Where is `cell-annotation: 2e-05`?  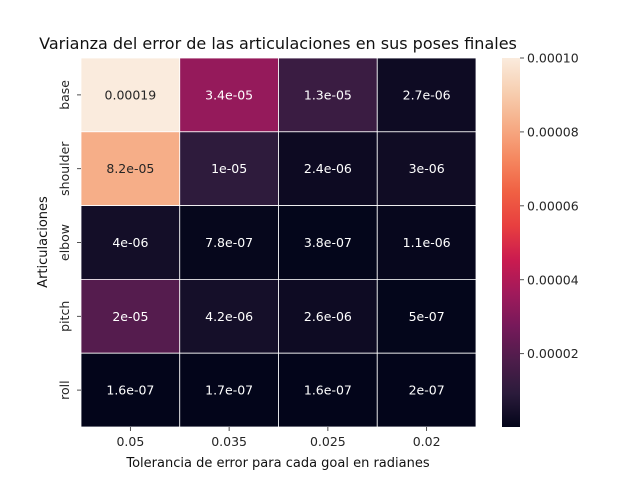
cell-annotation: 2e-05 is located at coordinates (130, 316).